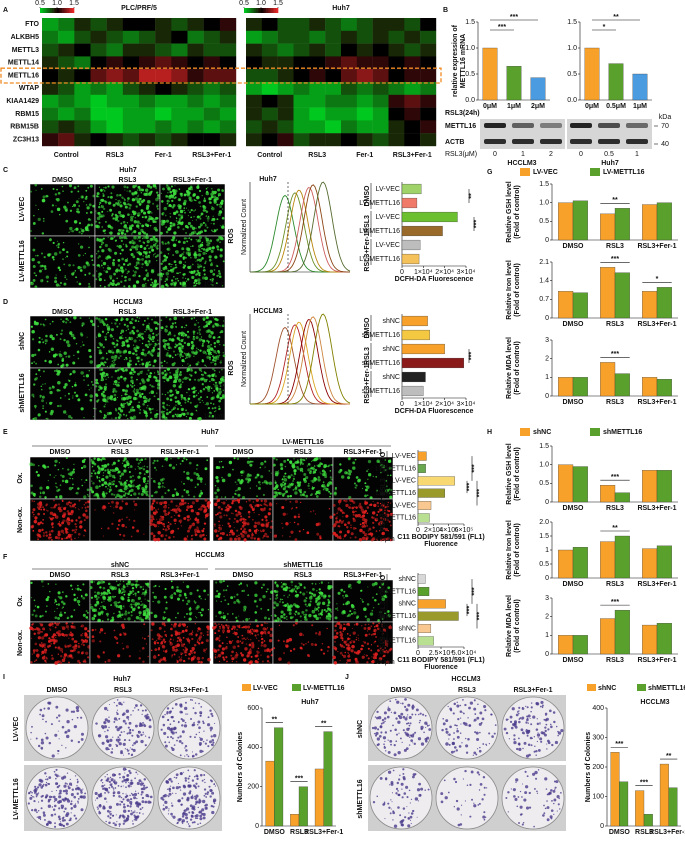  I want to click on stain-label: ROS, so click(231, 368).